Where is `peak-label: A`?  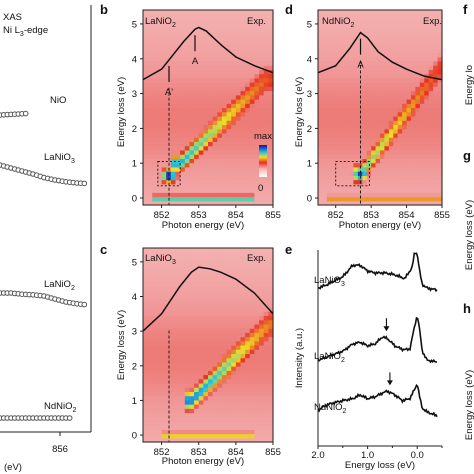 peak-label: A is located at coordinates (195, 61).